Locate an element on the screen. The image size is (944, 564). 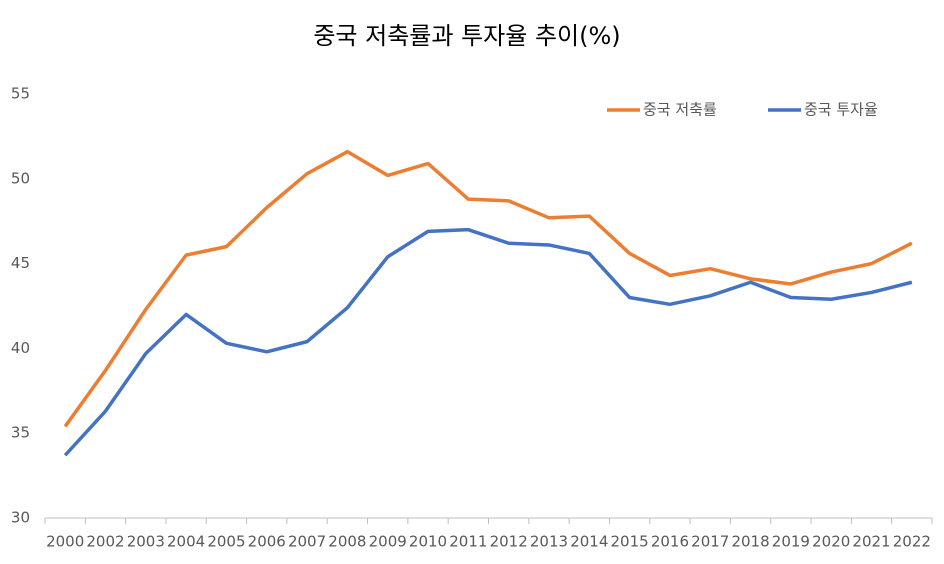
y-tick-label: 30 is located at coordinates (20, 518).